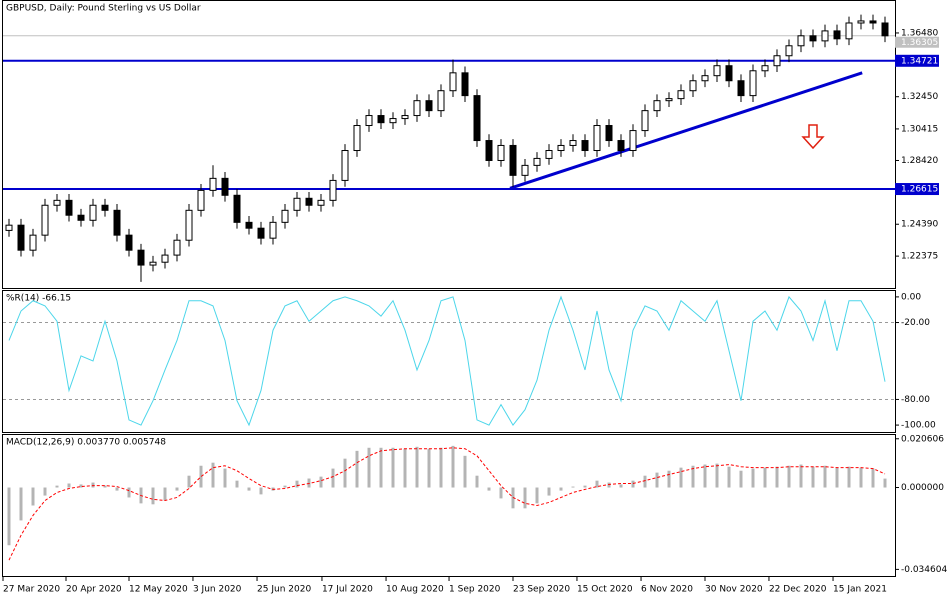 The height and width of the screenshot is (600, 950). I want to click on trend-line, so click(686, 130).